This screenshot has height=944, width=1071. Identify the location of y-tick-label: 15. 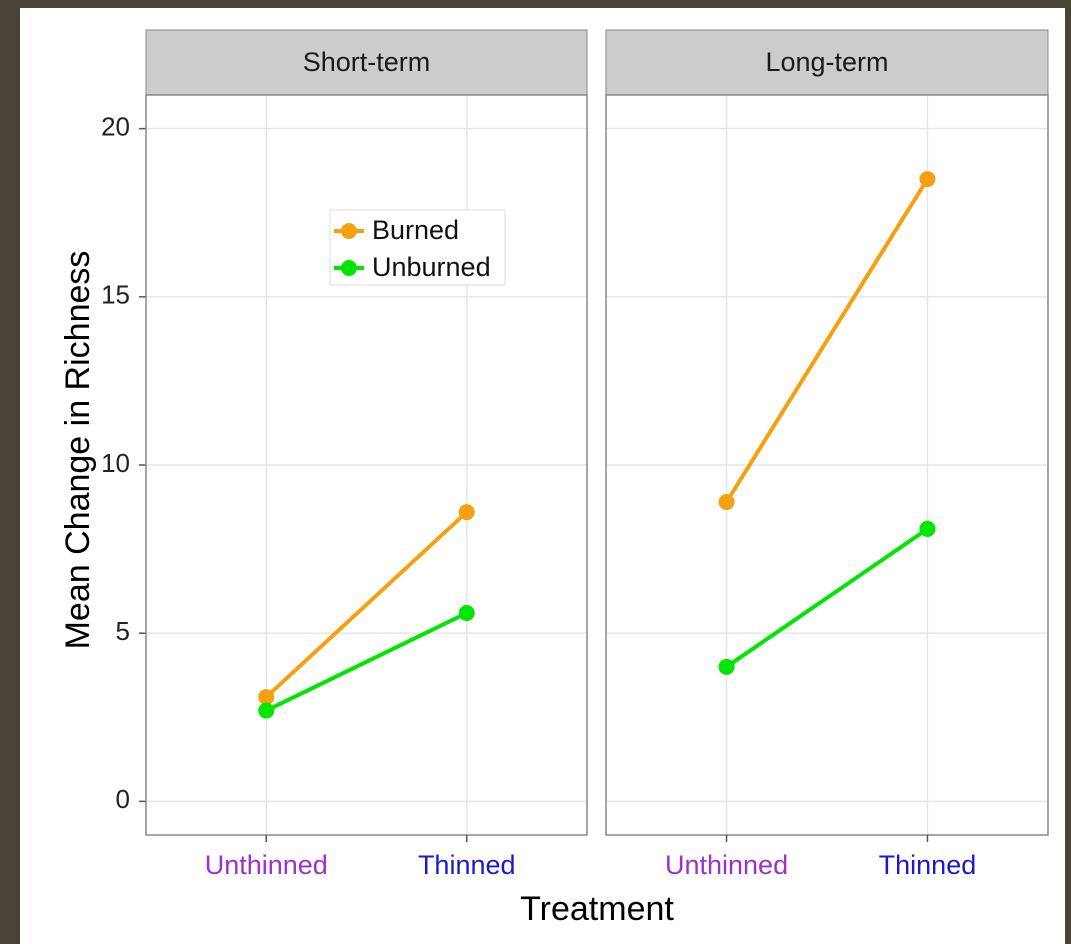
(115, 295).